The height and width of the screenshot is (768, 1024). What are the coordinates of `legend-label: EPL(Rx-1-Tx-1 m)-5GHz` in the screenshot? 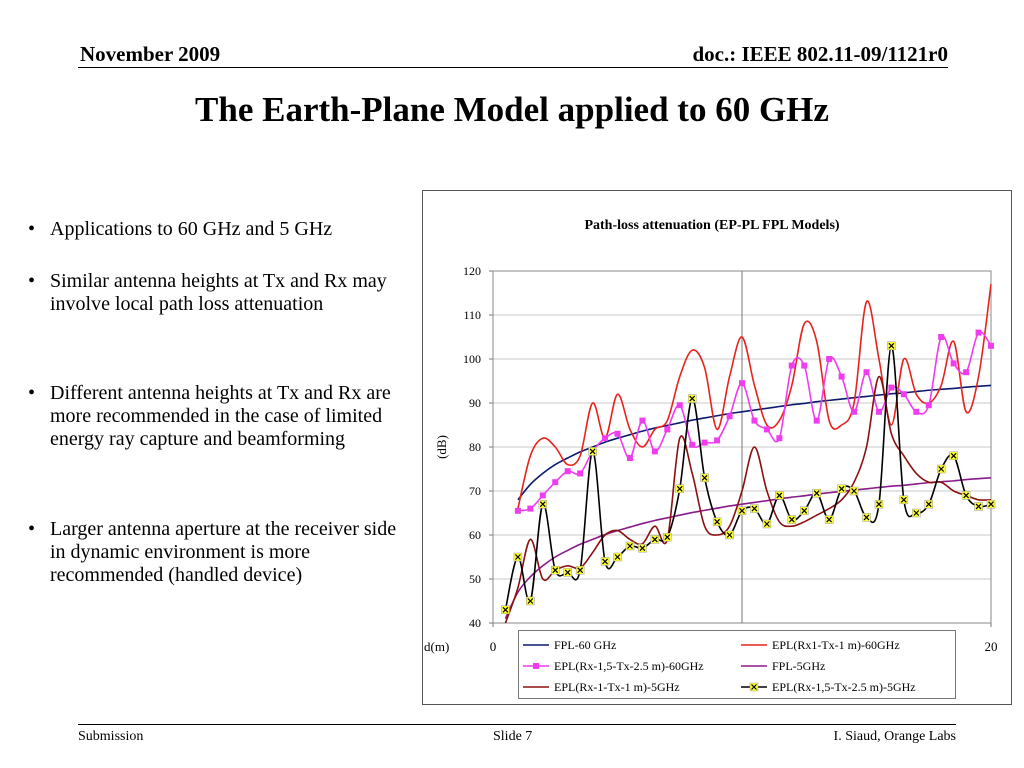 It's located at (617, 687).